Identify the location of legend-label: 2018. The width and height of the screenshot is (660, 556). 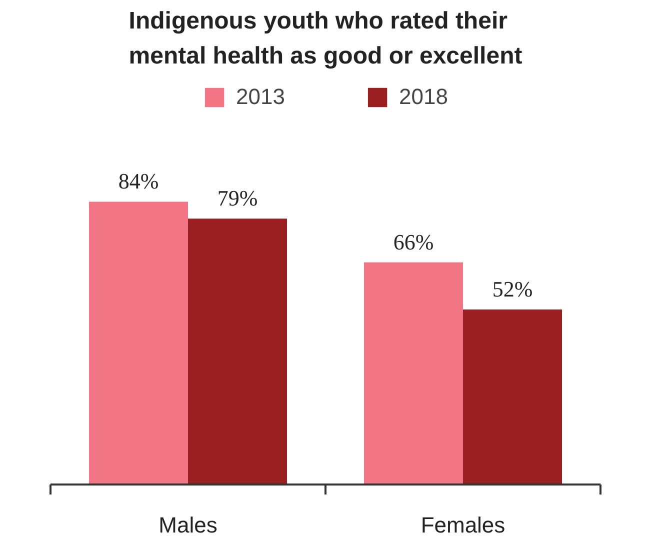
(423, 97).